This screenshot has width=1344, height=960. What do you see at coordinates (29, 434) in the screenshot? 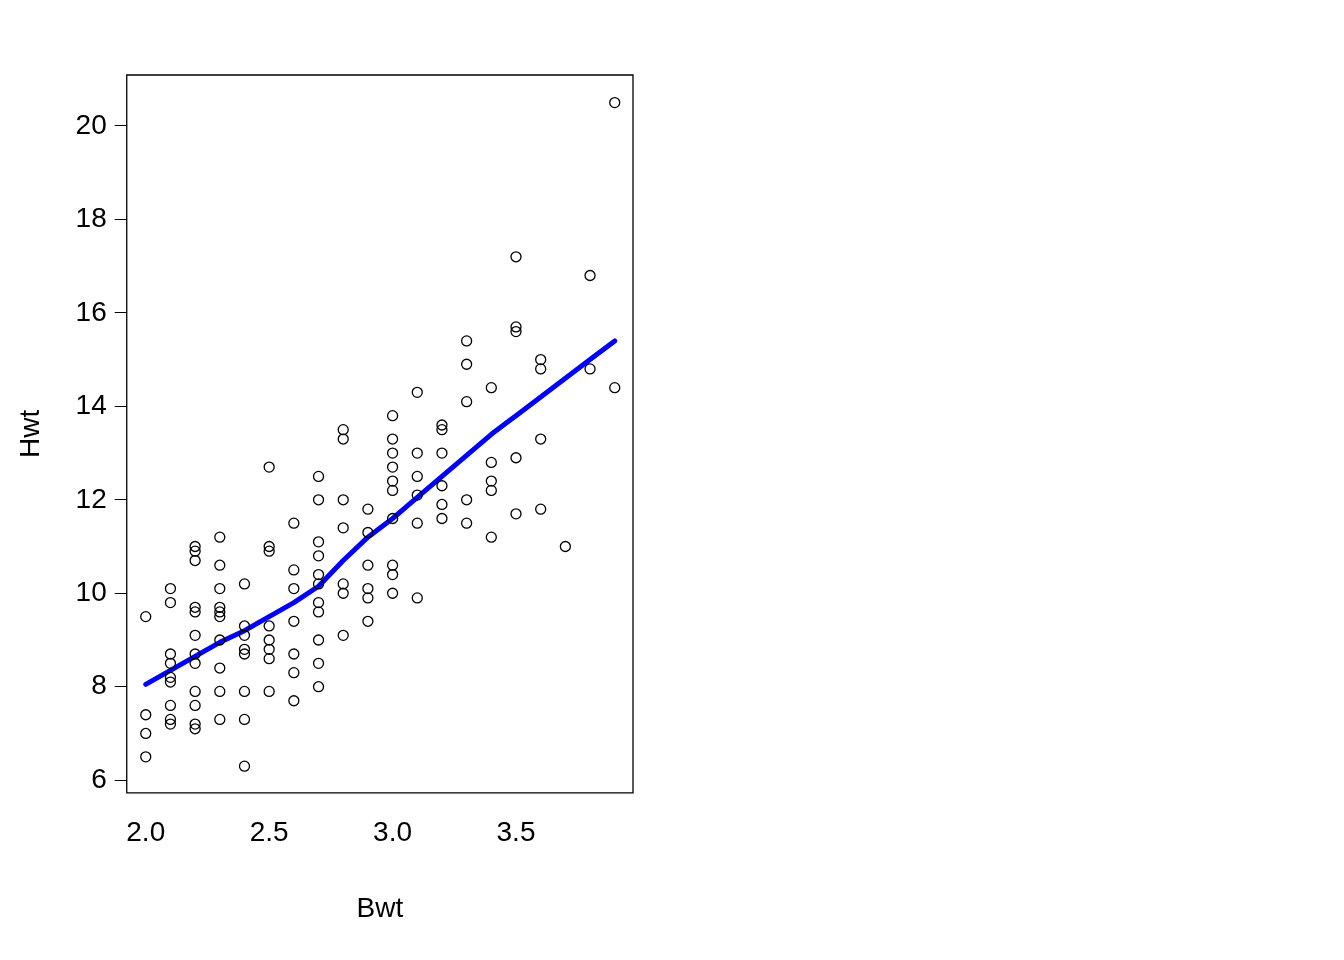
I see `y-axis-title: Hwt` at bounding box center [29, 434].